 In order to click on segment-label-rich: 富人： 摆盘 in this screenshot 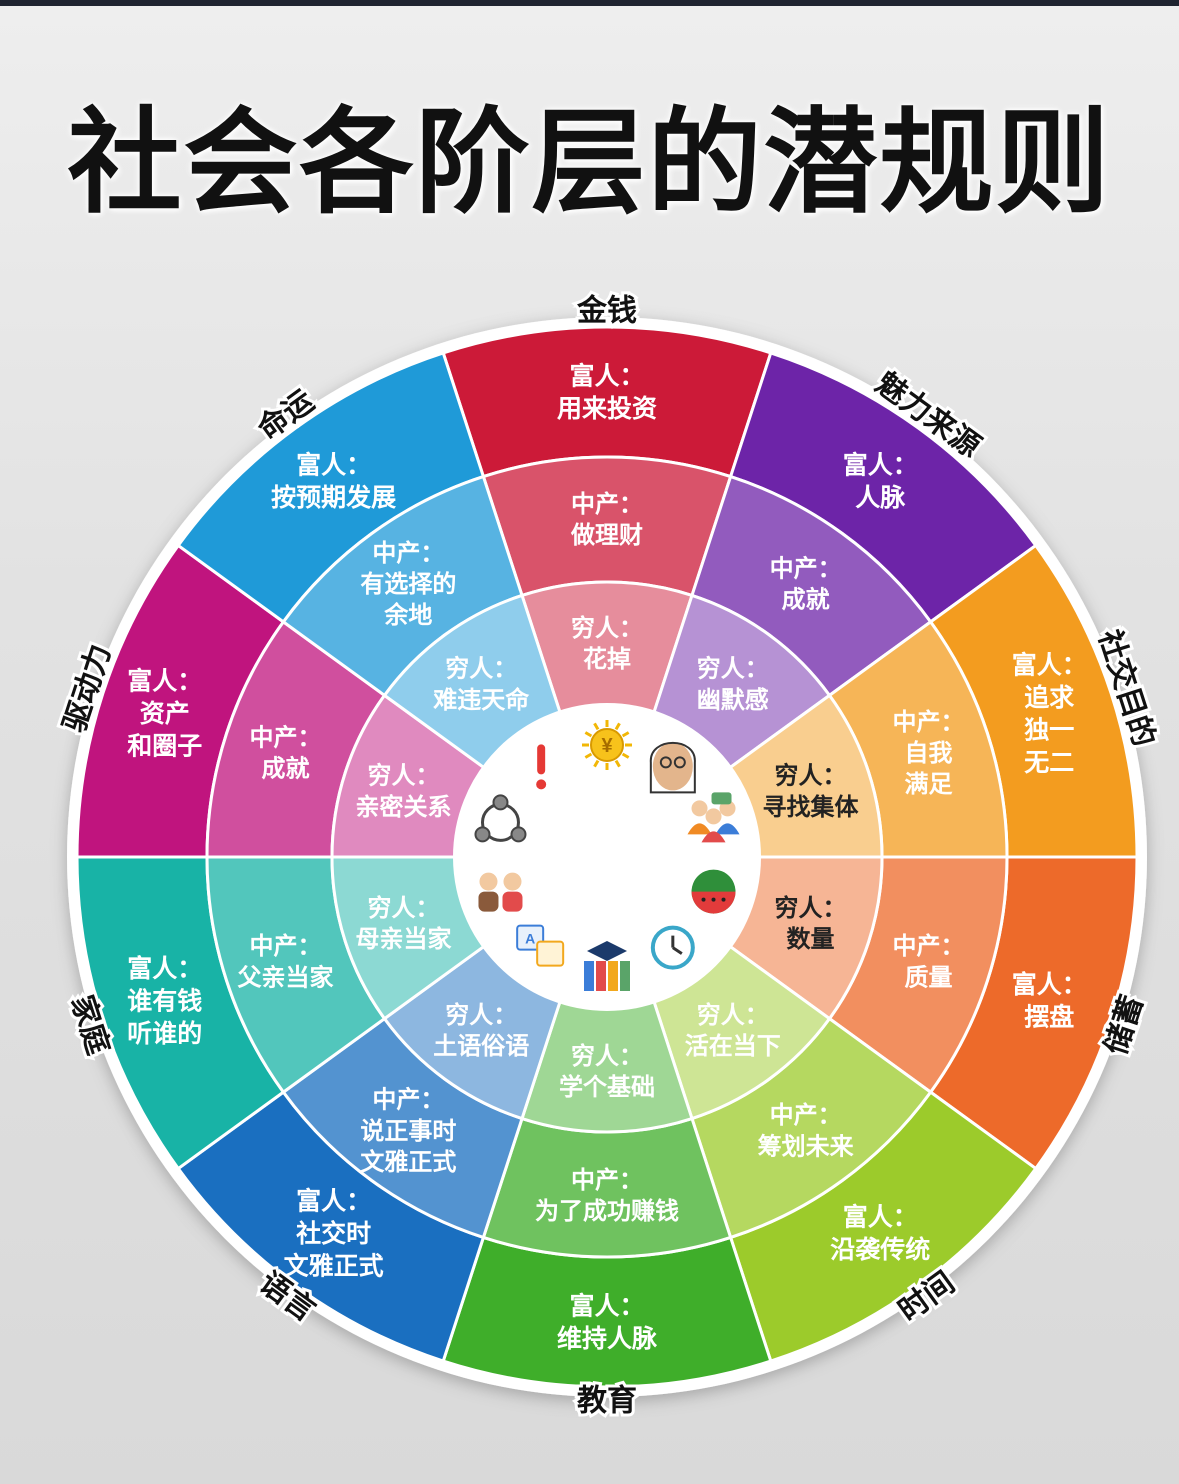, I will do `click(1049, 1000)`.